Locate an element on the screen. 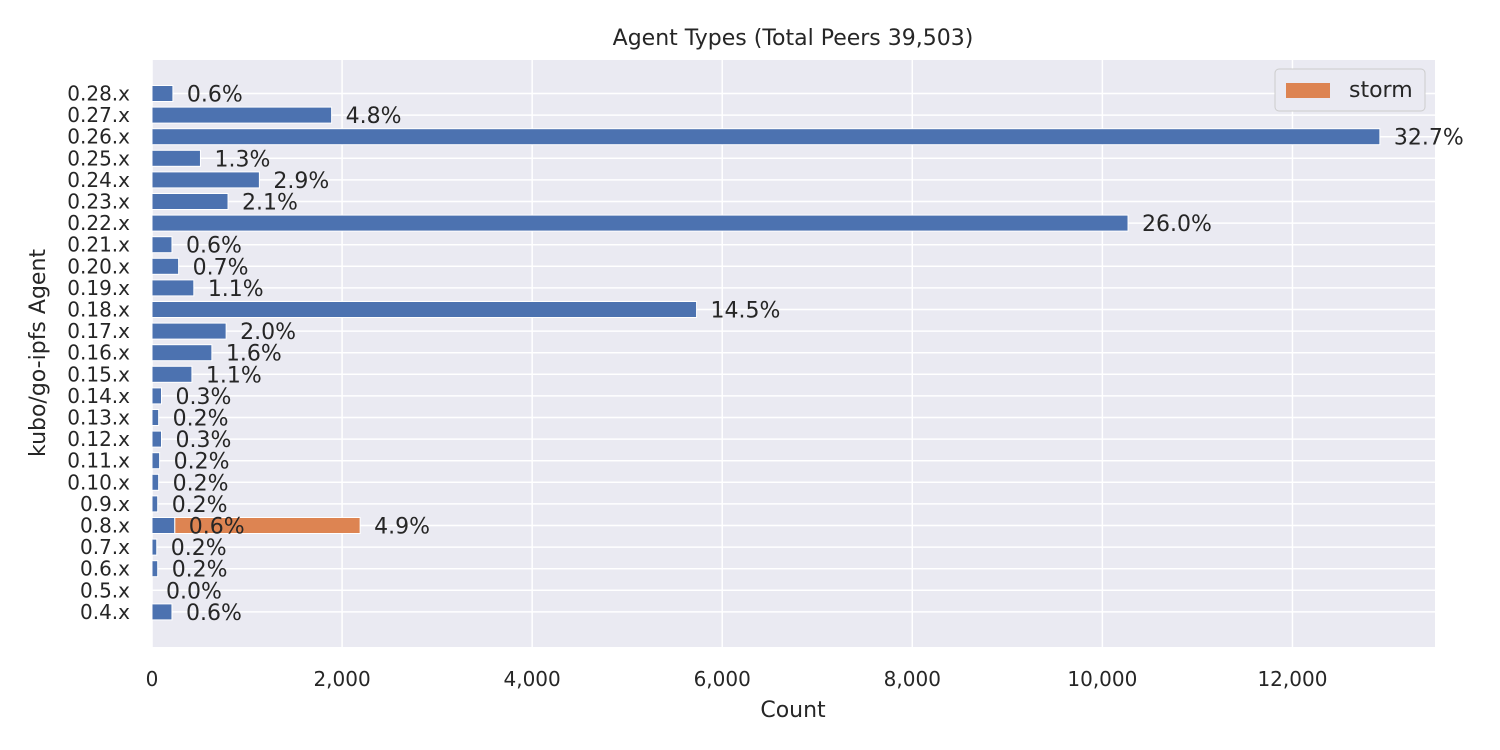 This screenshot has height=750, width=1500. bar-series-0-0.17.x is located at coordinates (189, 331).